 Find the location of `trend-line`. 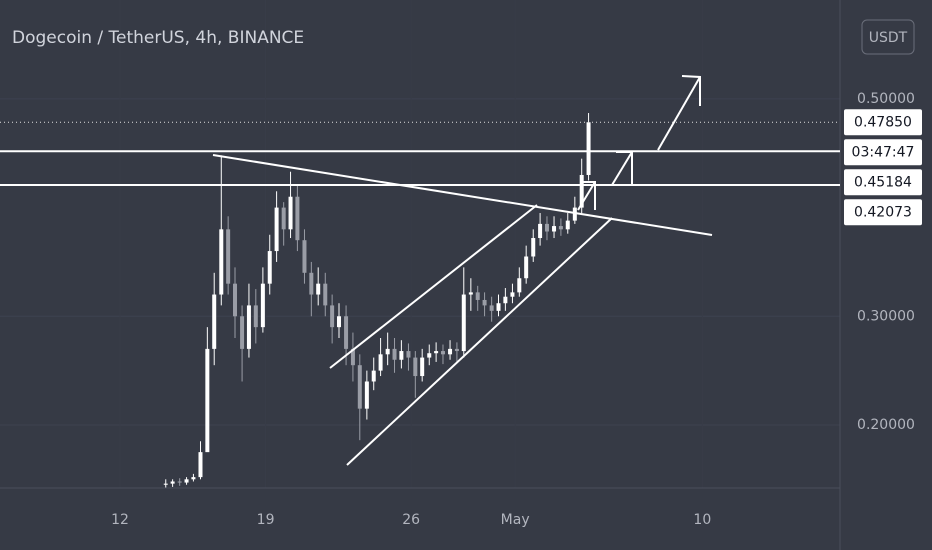

trend-line is located at coordinates (462, 195).